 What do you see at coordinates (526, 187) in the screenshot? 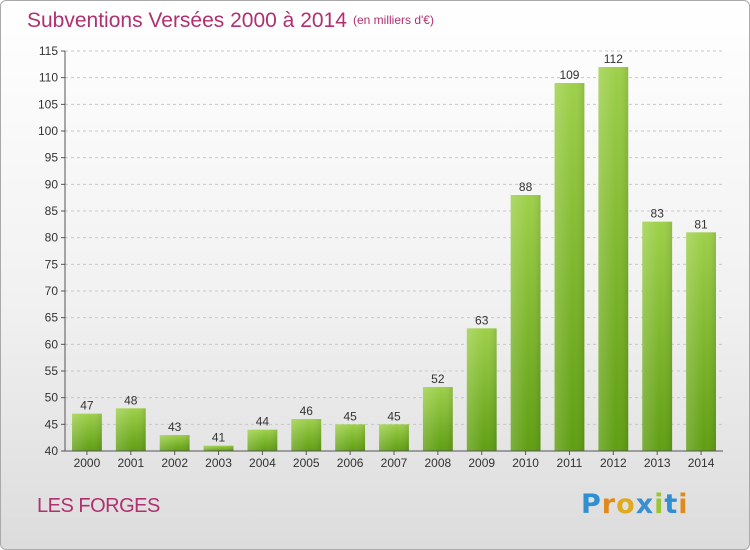
I see `data-label: 88` at bounding box center [526, 187].